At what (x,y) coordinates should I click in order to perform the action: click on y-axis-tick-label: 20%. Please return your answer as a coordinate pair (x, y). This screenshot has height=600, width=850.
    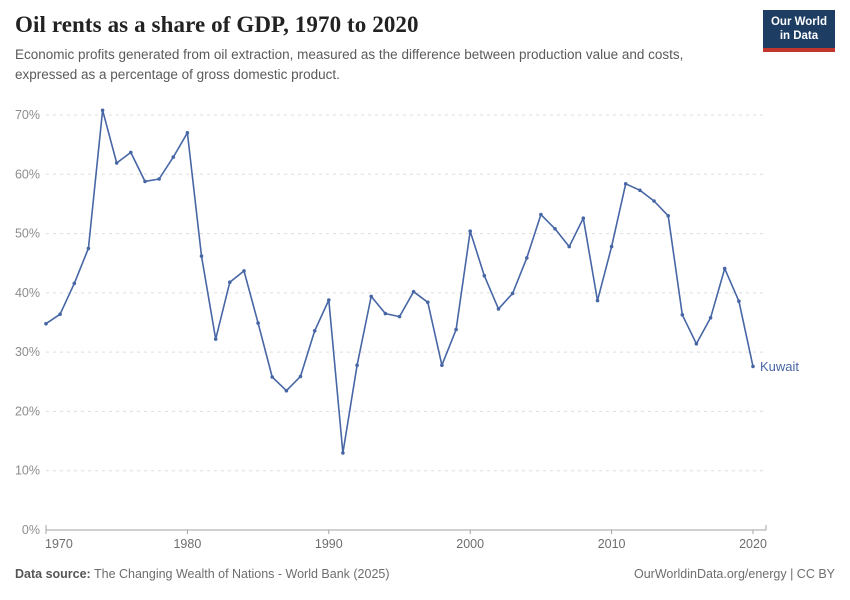
    Looking at the image, I should click on (27, 411).